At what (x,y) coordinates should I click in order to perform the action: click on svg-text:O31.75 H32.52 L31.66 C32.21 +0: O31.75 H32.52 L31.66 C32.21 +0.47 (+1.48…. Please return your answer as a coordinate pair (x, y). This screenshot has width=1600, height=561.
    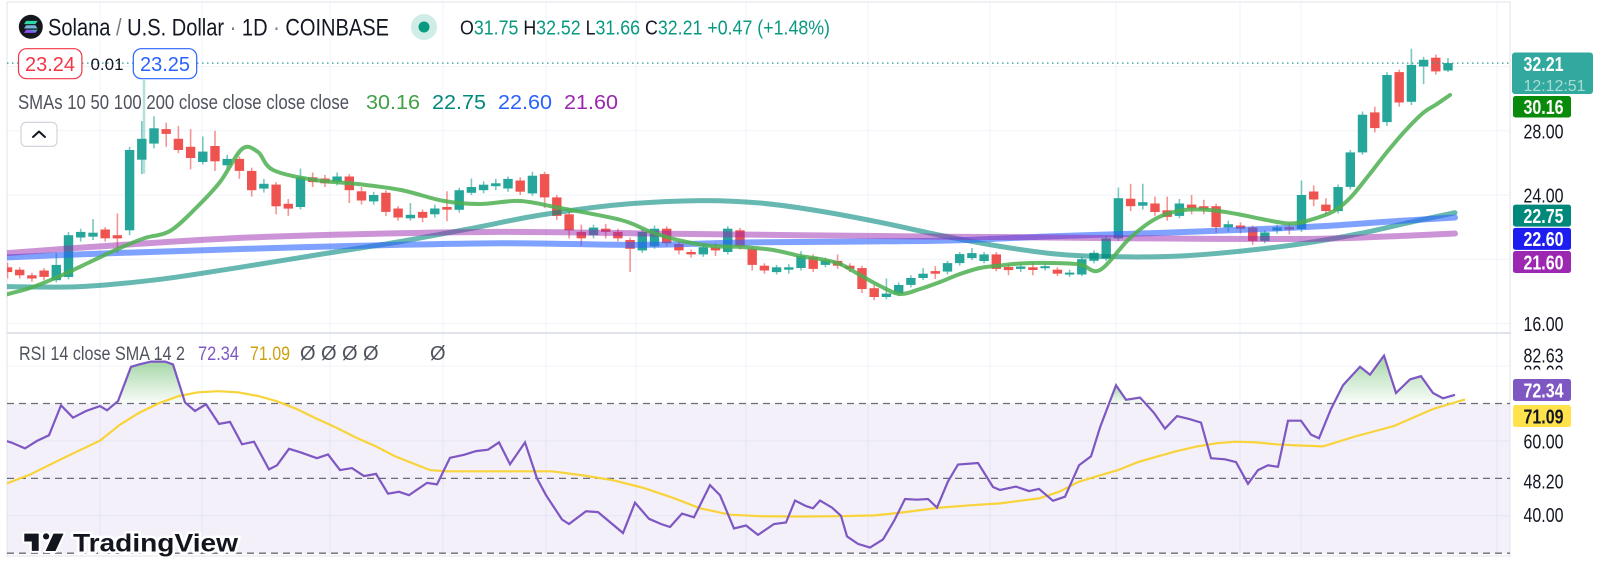
    Looking at the image, I should click on (645, 29).